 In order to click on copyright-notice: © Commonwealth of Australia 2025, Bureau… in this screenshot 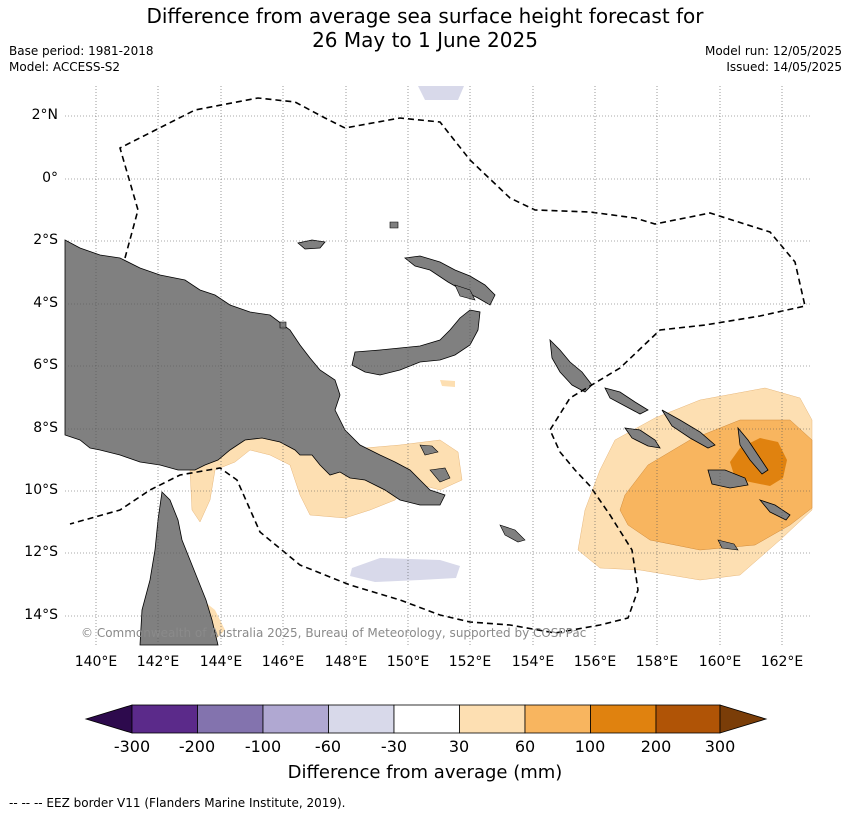, I will do `click(334, 633)`.